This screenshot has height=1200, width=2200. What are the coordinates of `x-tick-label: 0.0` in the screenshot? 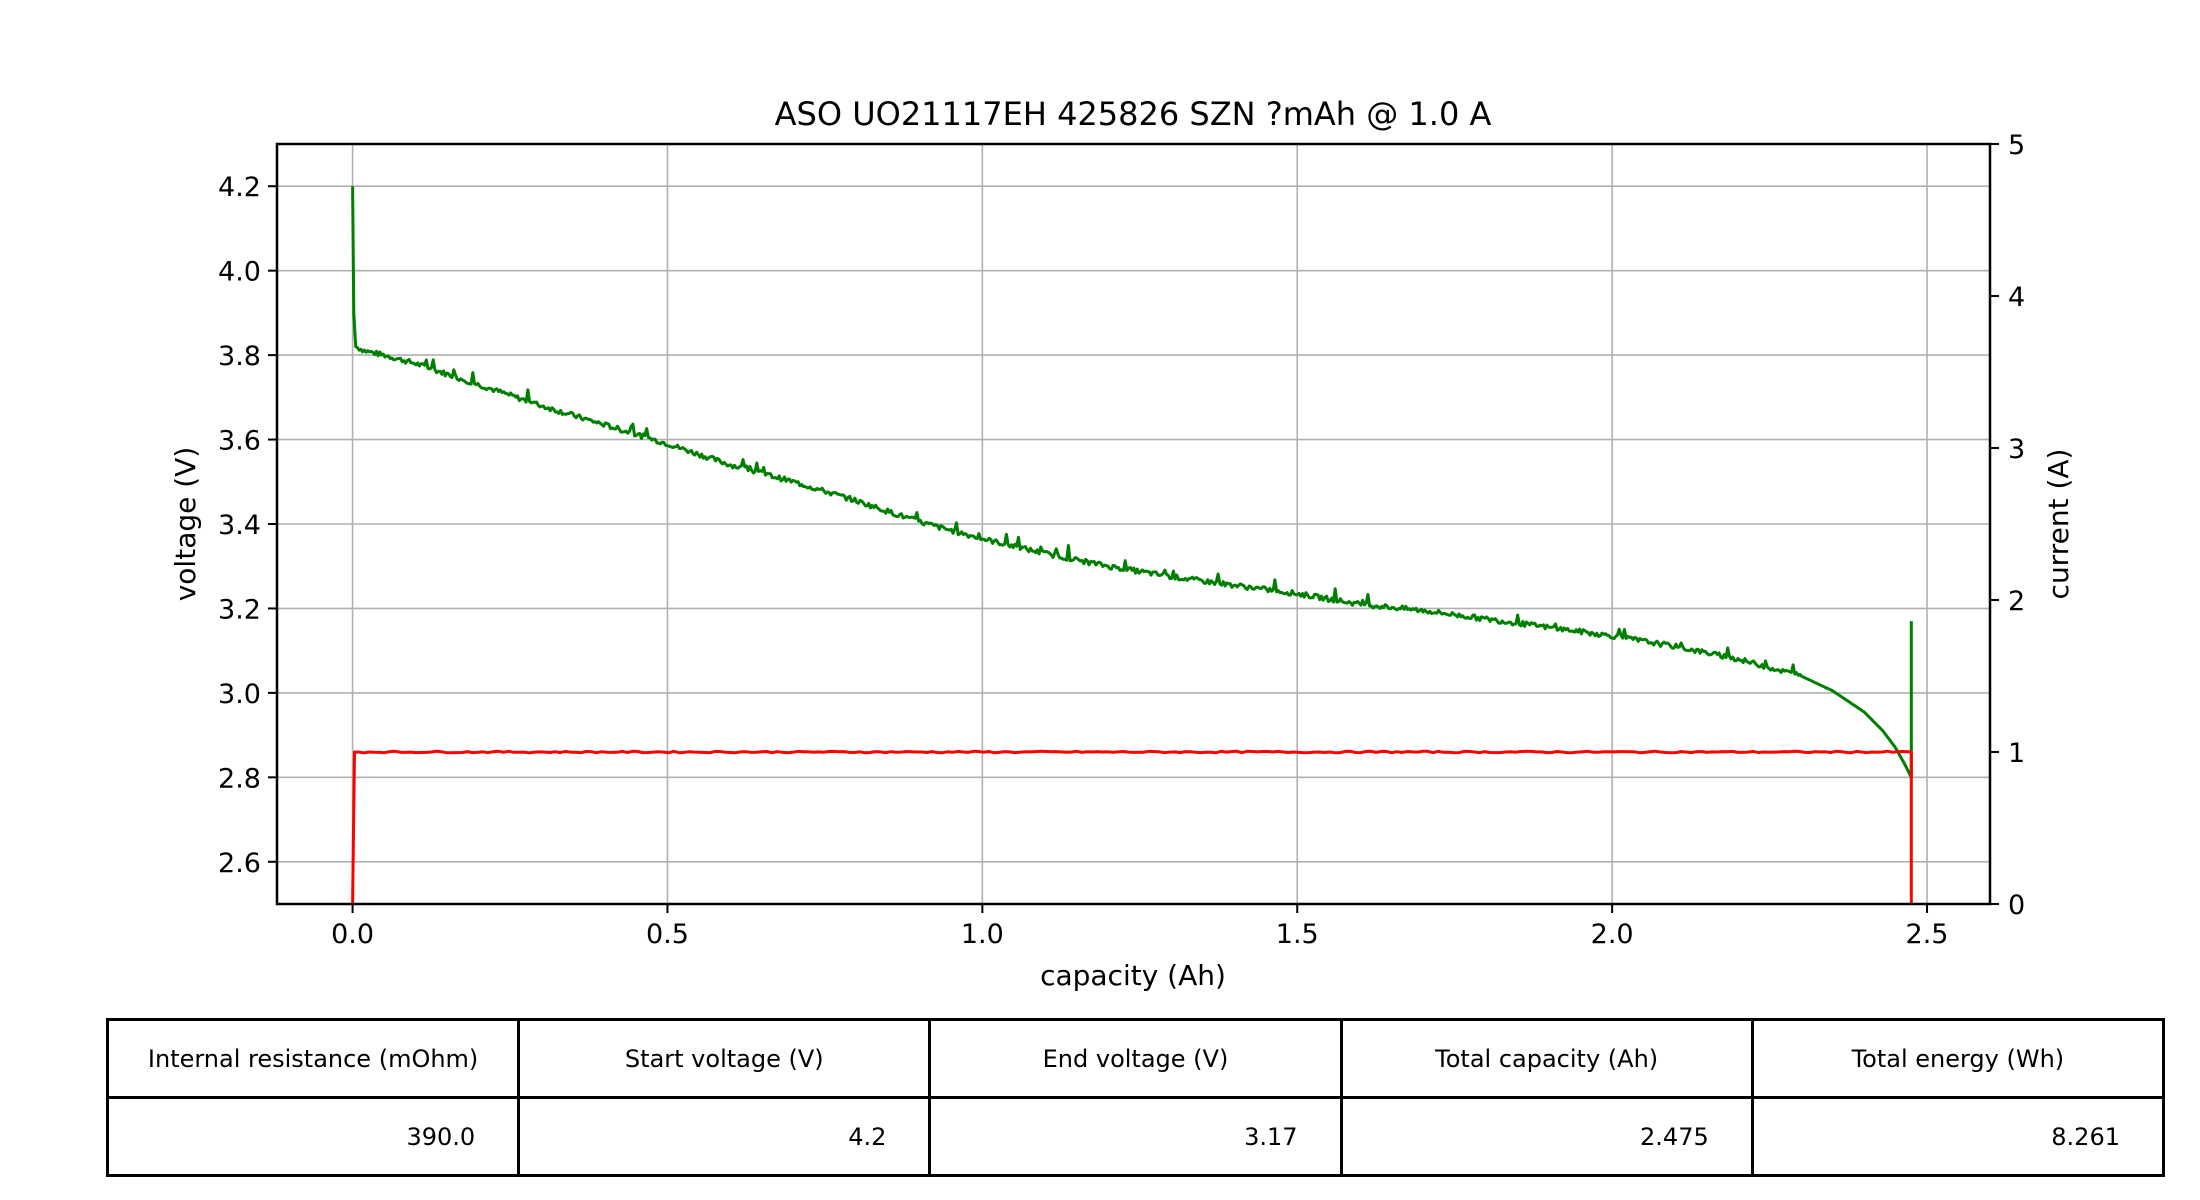 It's located at (352, 934).